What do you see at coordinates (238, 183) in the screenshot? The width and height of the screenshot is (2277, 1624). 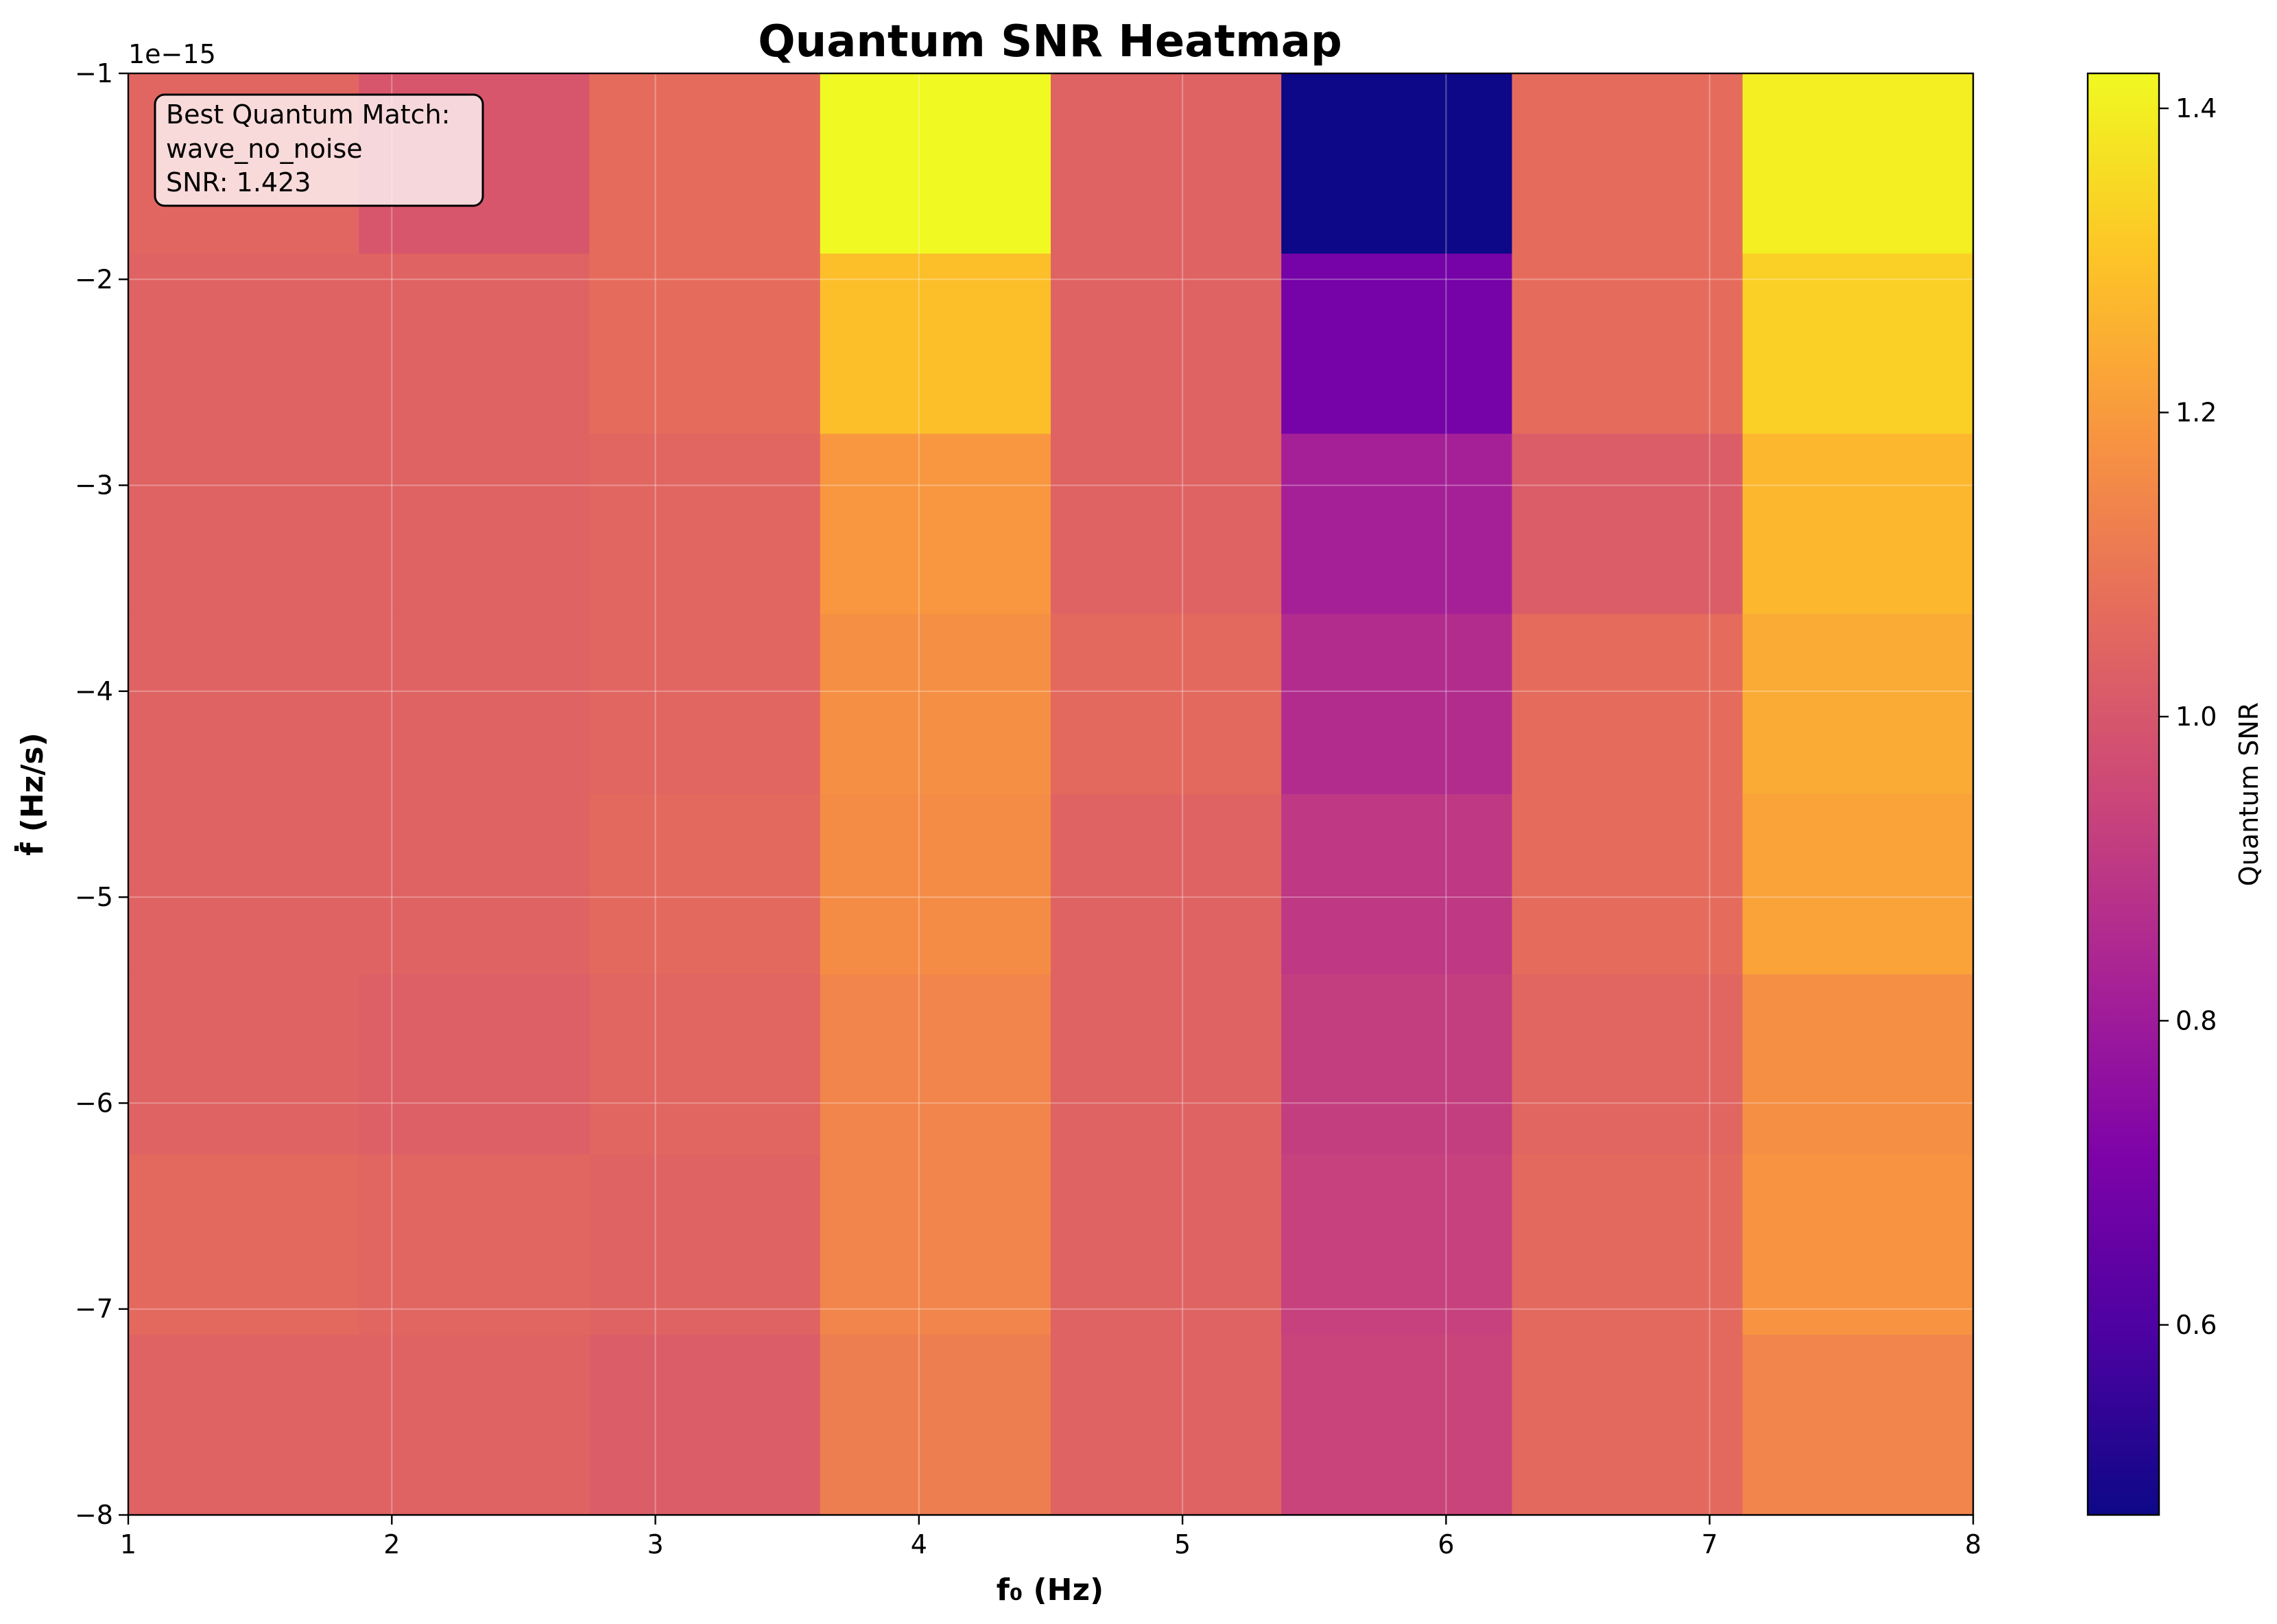 I see `annotation-line-3: SNR: 1.423` at bounding box center [238, 183].